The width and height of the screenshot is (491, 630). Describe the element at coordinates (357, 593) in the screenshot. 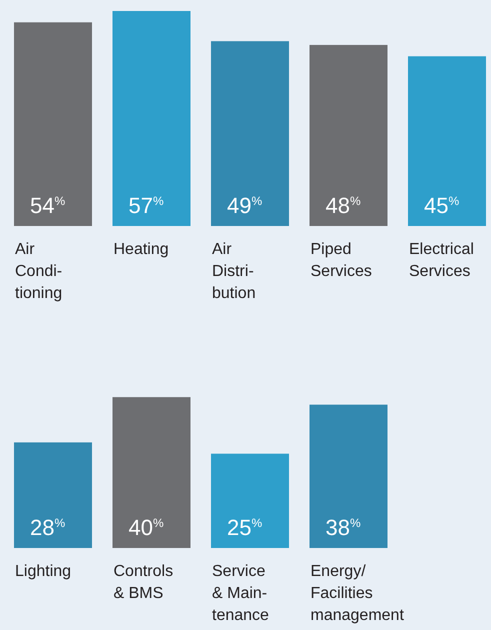

I see `x-tick-label: Energy/ Facilities management` at that location.